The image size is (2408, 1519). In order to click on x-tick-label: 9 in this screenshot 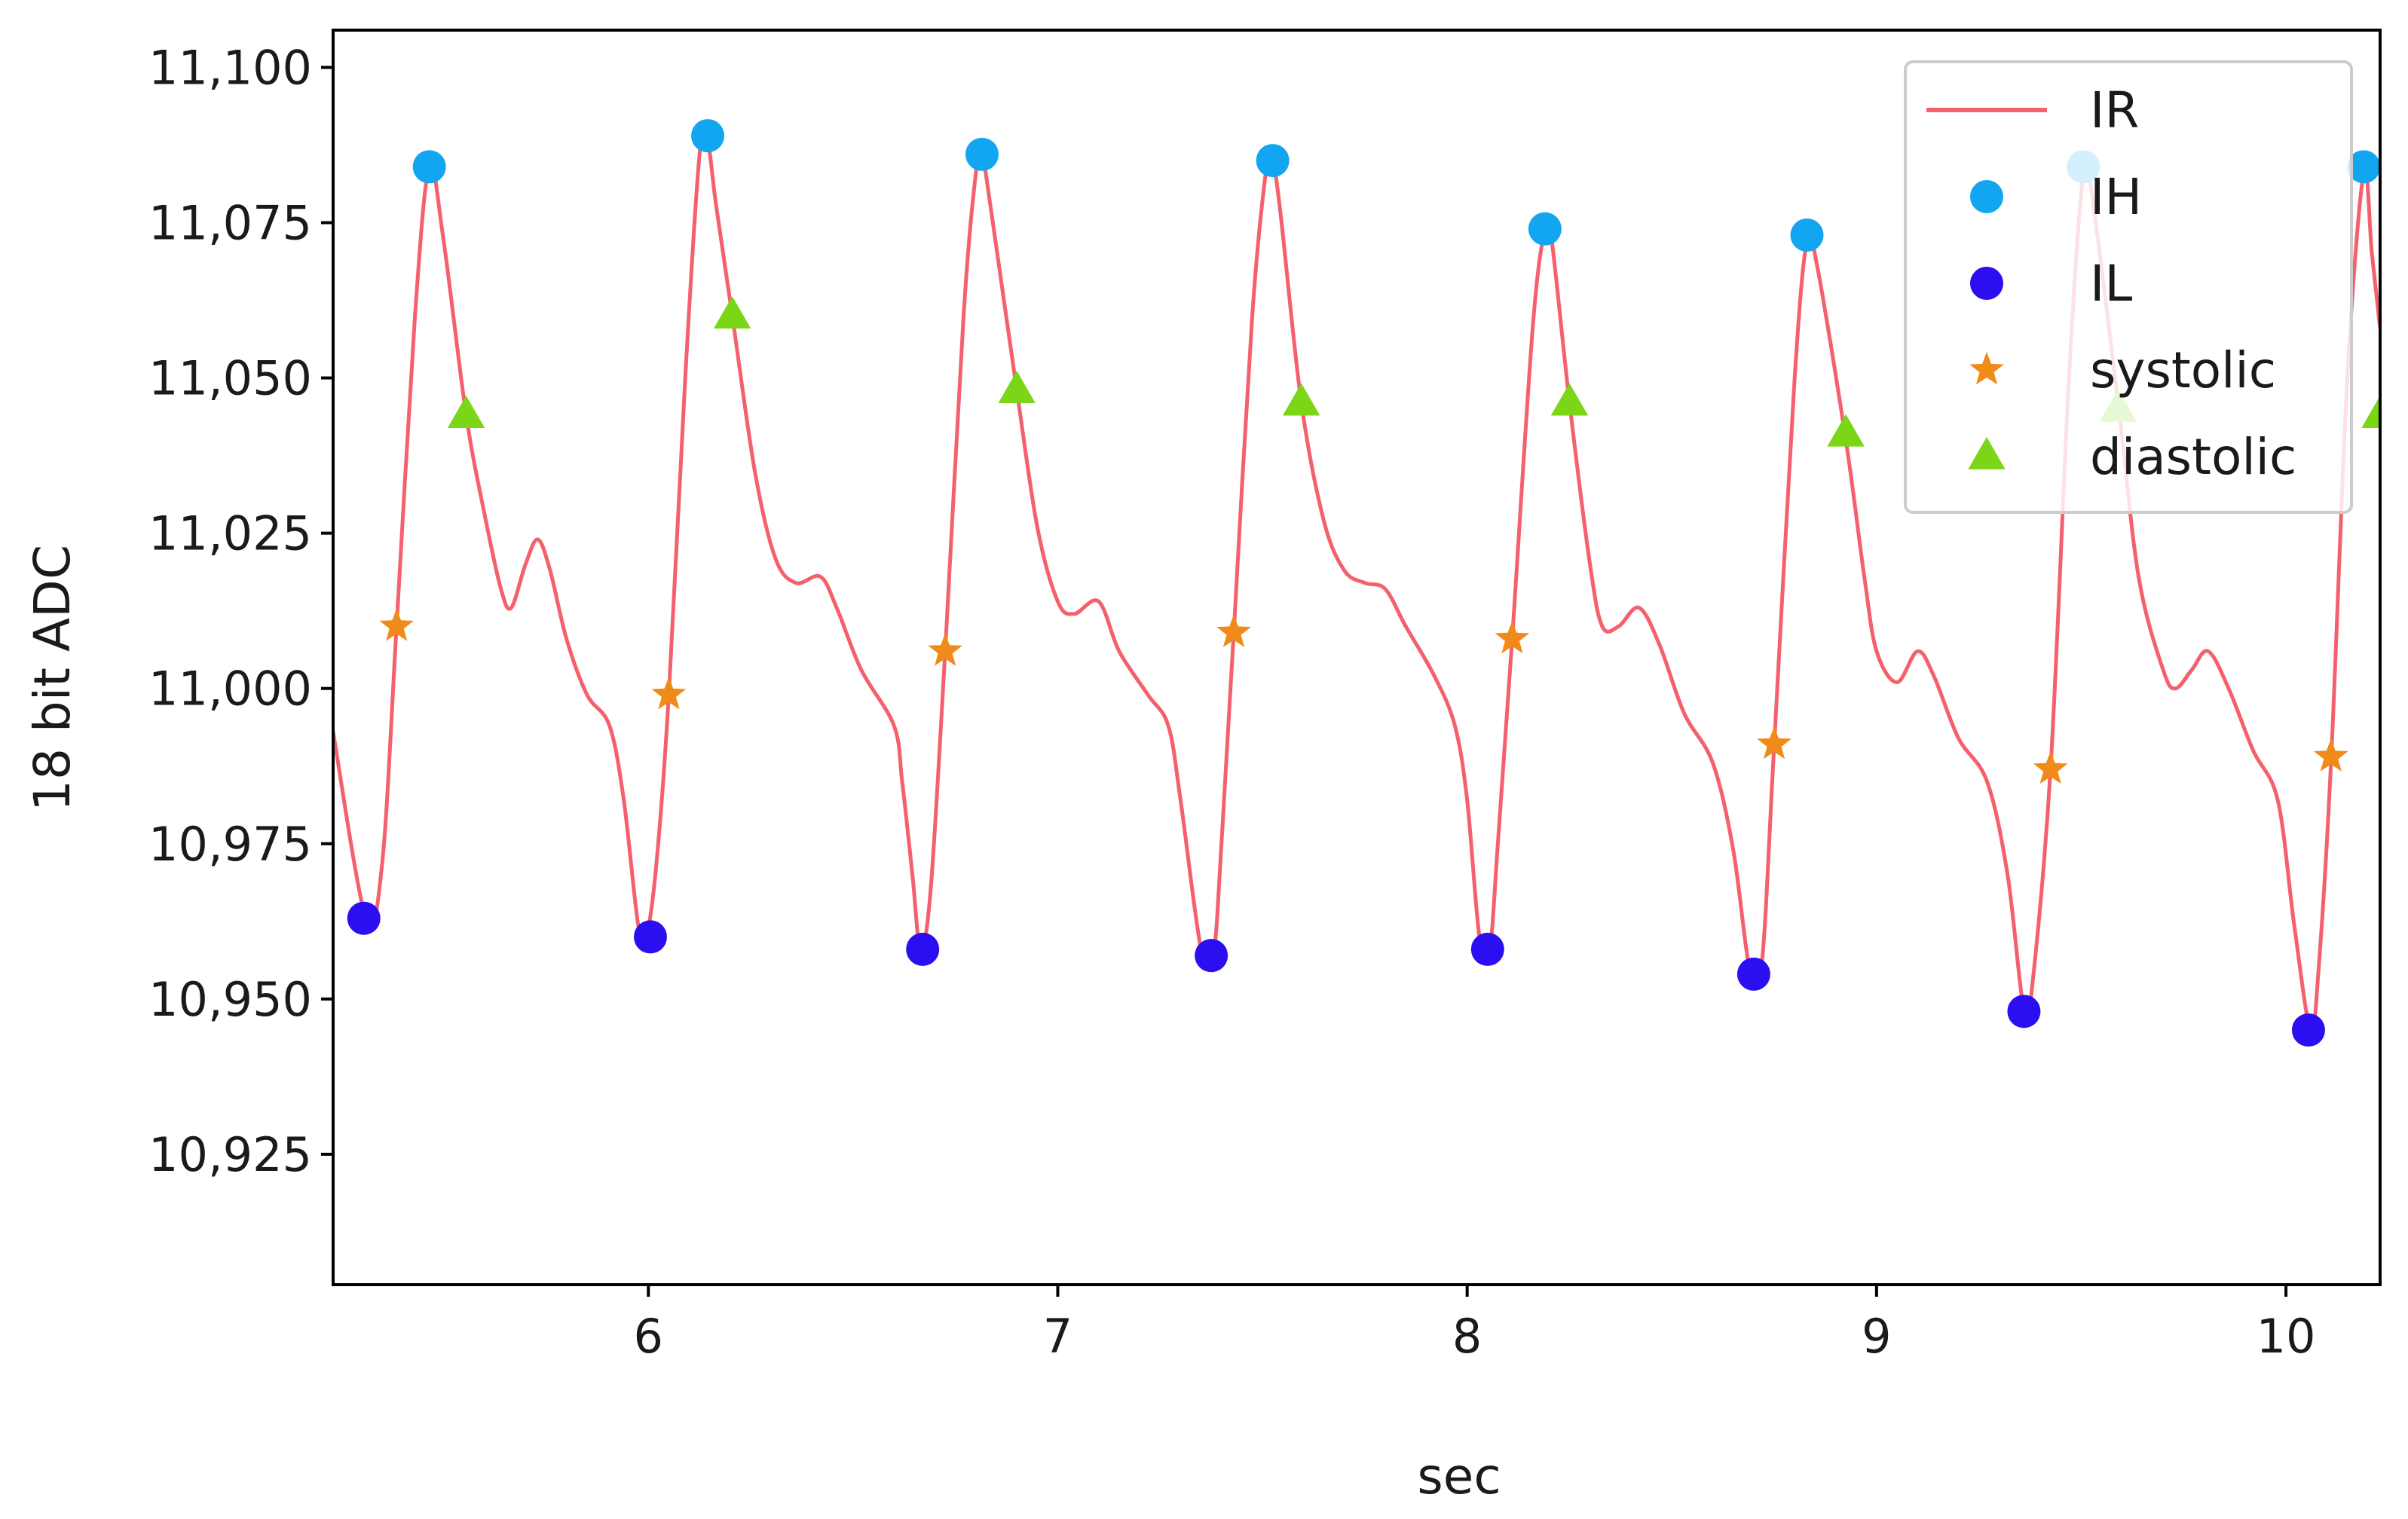, I will do `click(1876, 1336)`.